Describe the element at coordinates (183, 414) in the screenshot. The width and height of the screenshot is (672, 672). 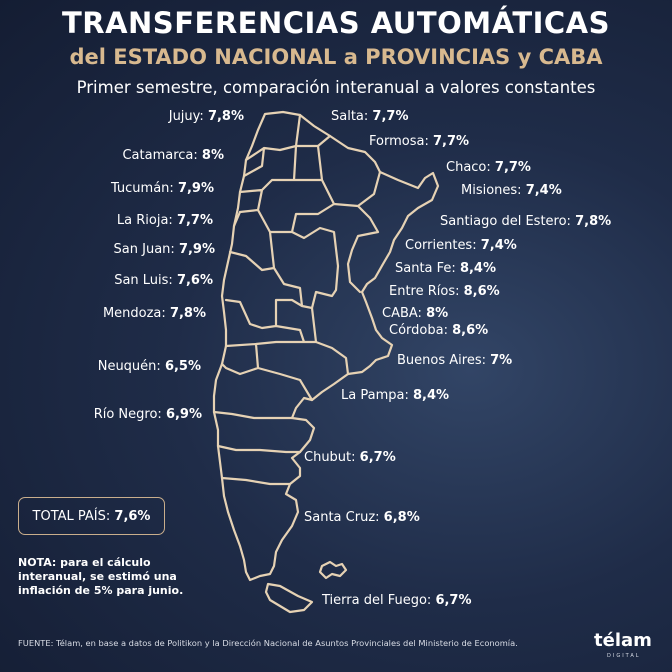
I see `province-value: 6,9%` at that location.